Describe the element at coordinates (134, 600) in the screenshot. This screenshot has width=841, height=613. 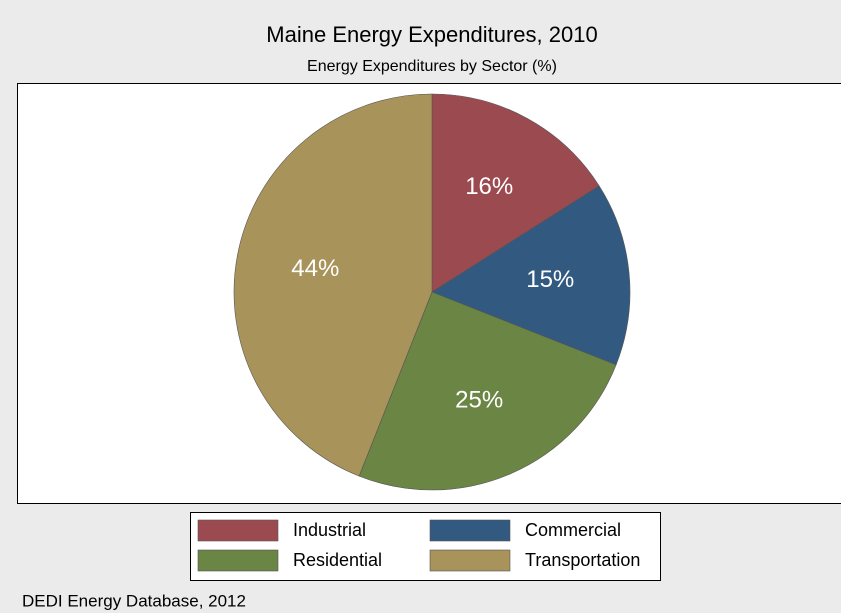
I see `source-note: DEDI Energy Database, 2012` at that location.